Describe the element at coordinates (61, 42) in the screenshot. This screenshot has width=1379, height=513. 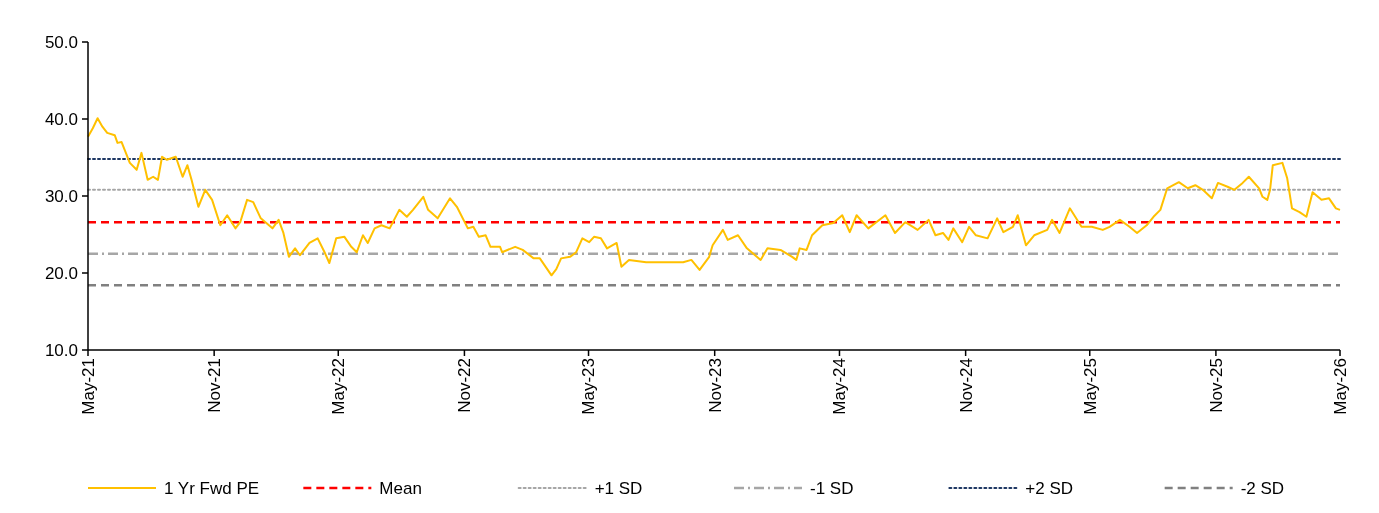
I see `y-tick-label: 50.0` at that location.